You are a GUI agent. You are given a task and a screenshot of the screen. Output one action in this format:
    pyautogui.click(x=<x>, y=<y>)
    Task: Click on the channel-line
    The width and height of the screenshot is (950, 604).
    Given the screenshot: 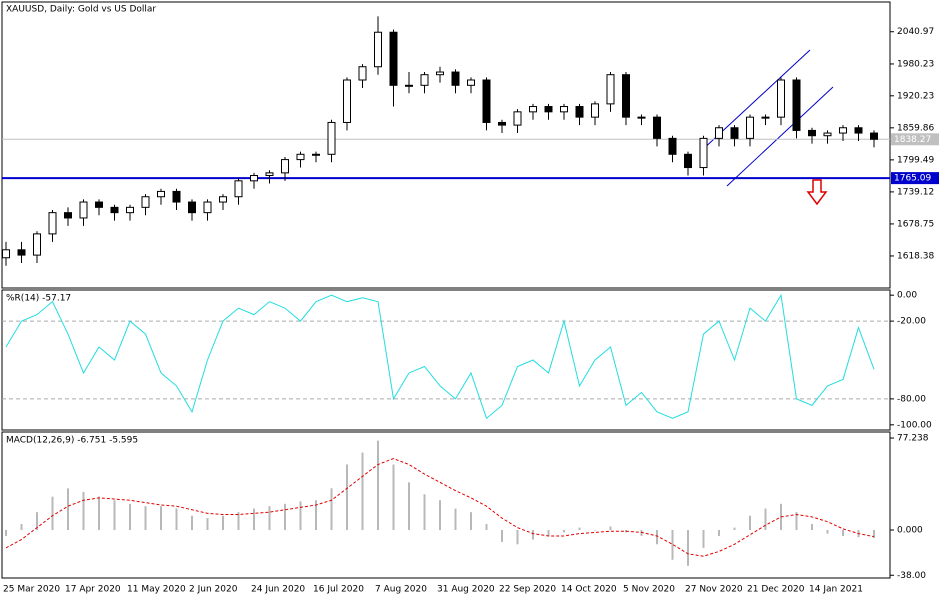 What is the action you would take?
    pyautogui.click(x=780, y=136)
    